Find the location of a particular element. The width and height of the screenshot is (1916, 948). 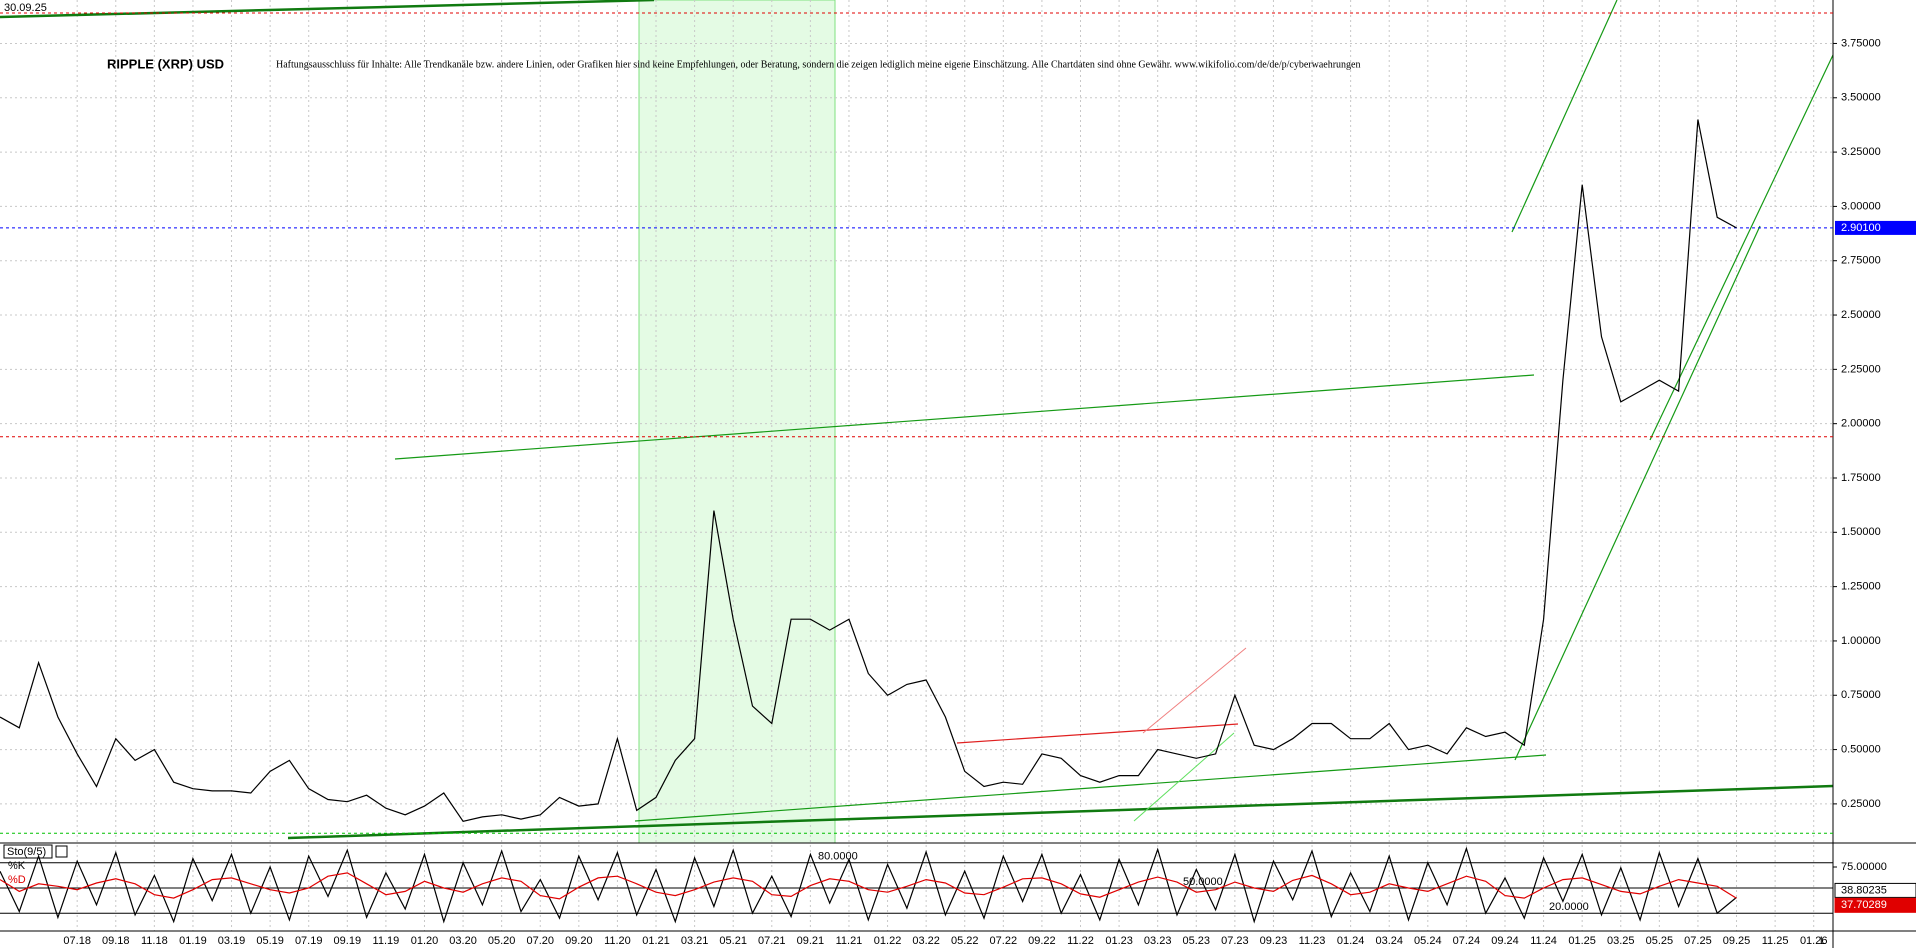

x-tick-label: 05.23 is located at coordinates (1197, 941).